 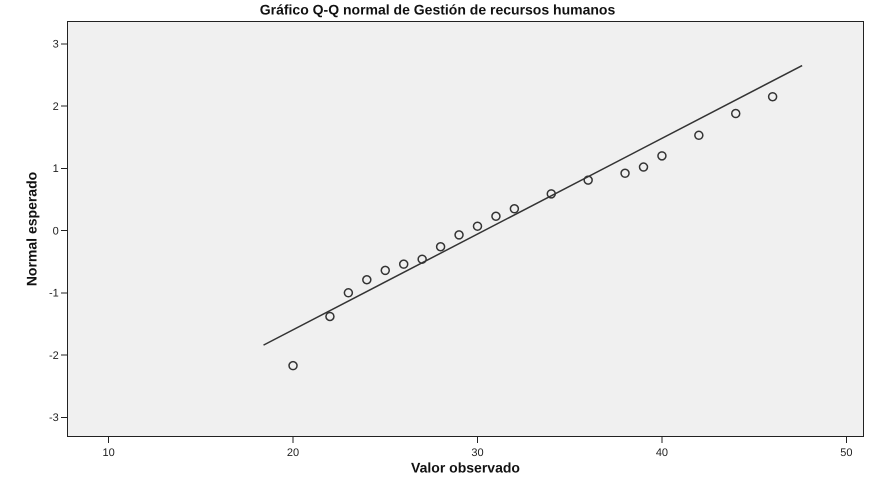 I want to click on x-tick-label: 50, so click(x=846, y=453).